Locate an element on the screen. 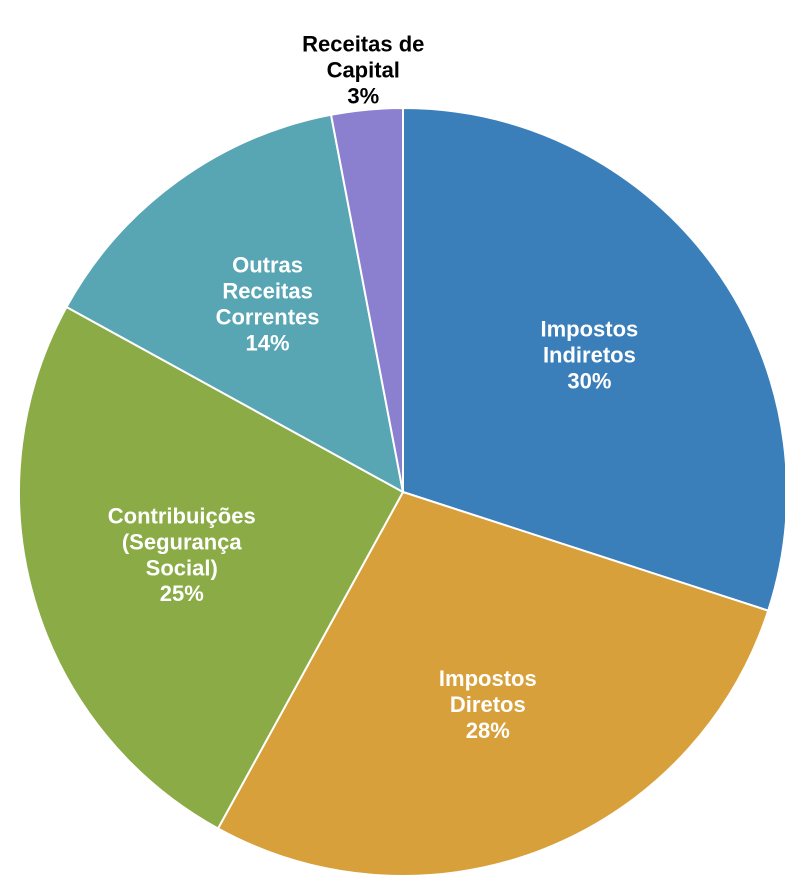 This screenshot has width=785, height=876. slice-label: Impostos Diretos is located at coordinates (488, 691).